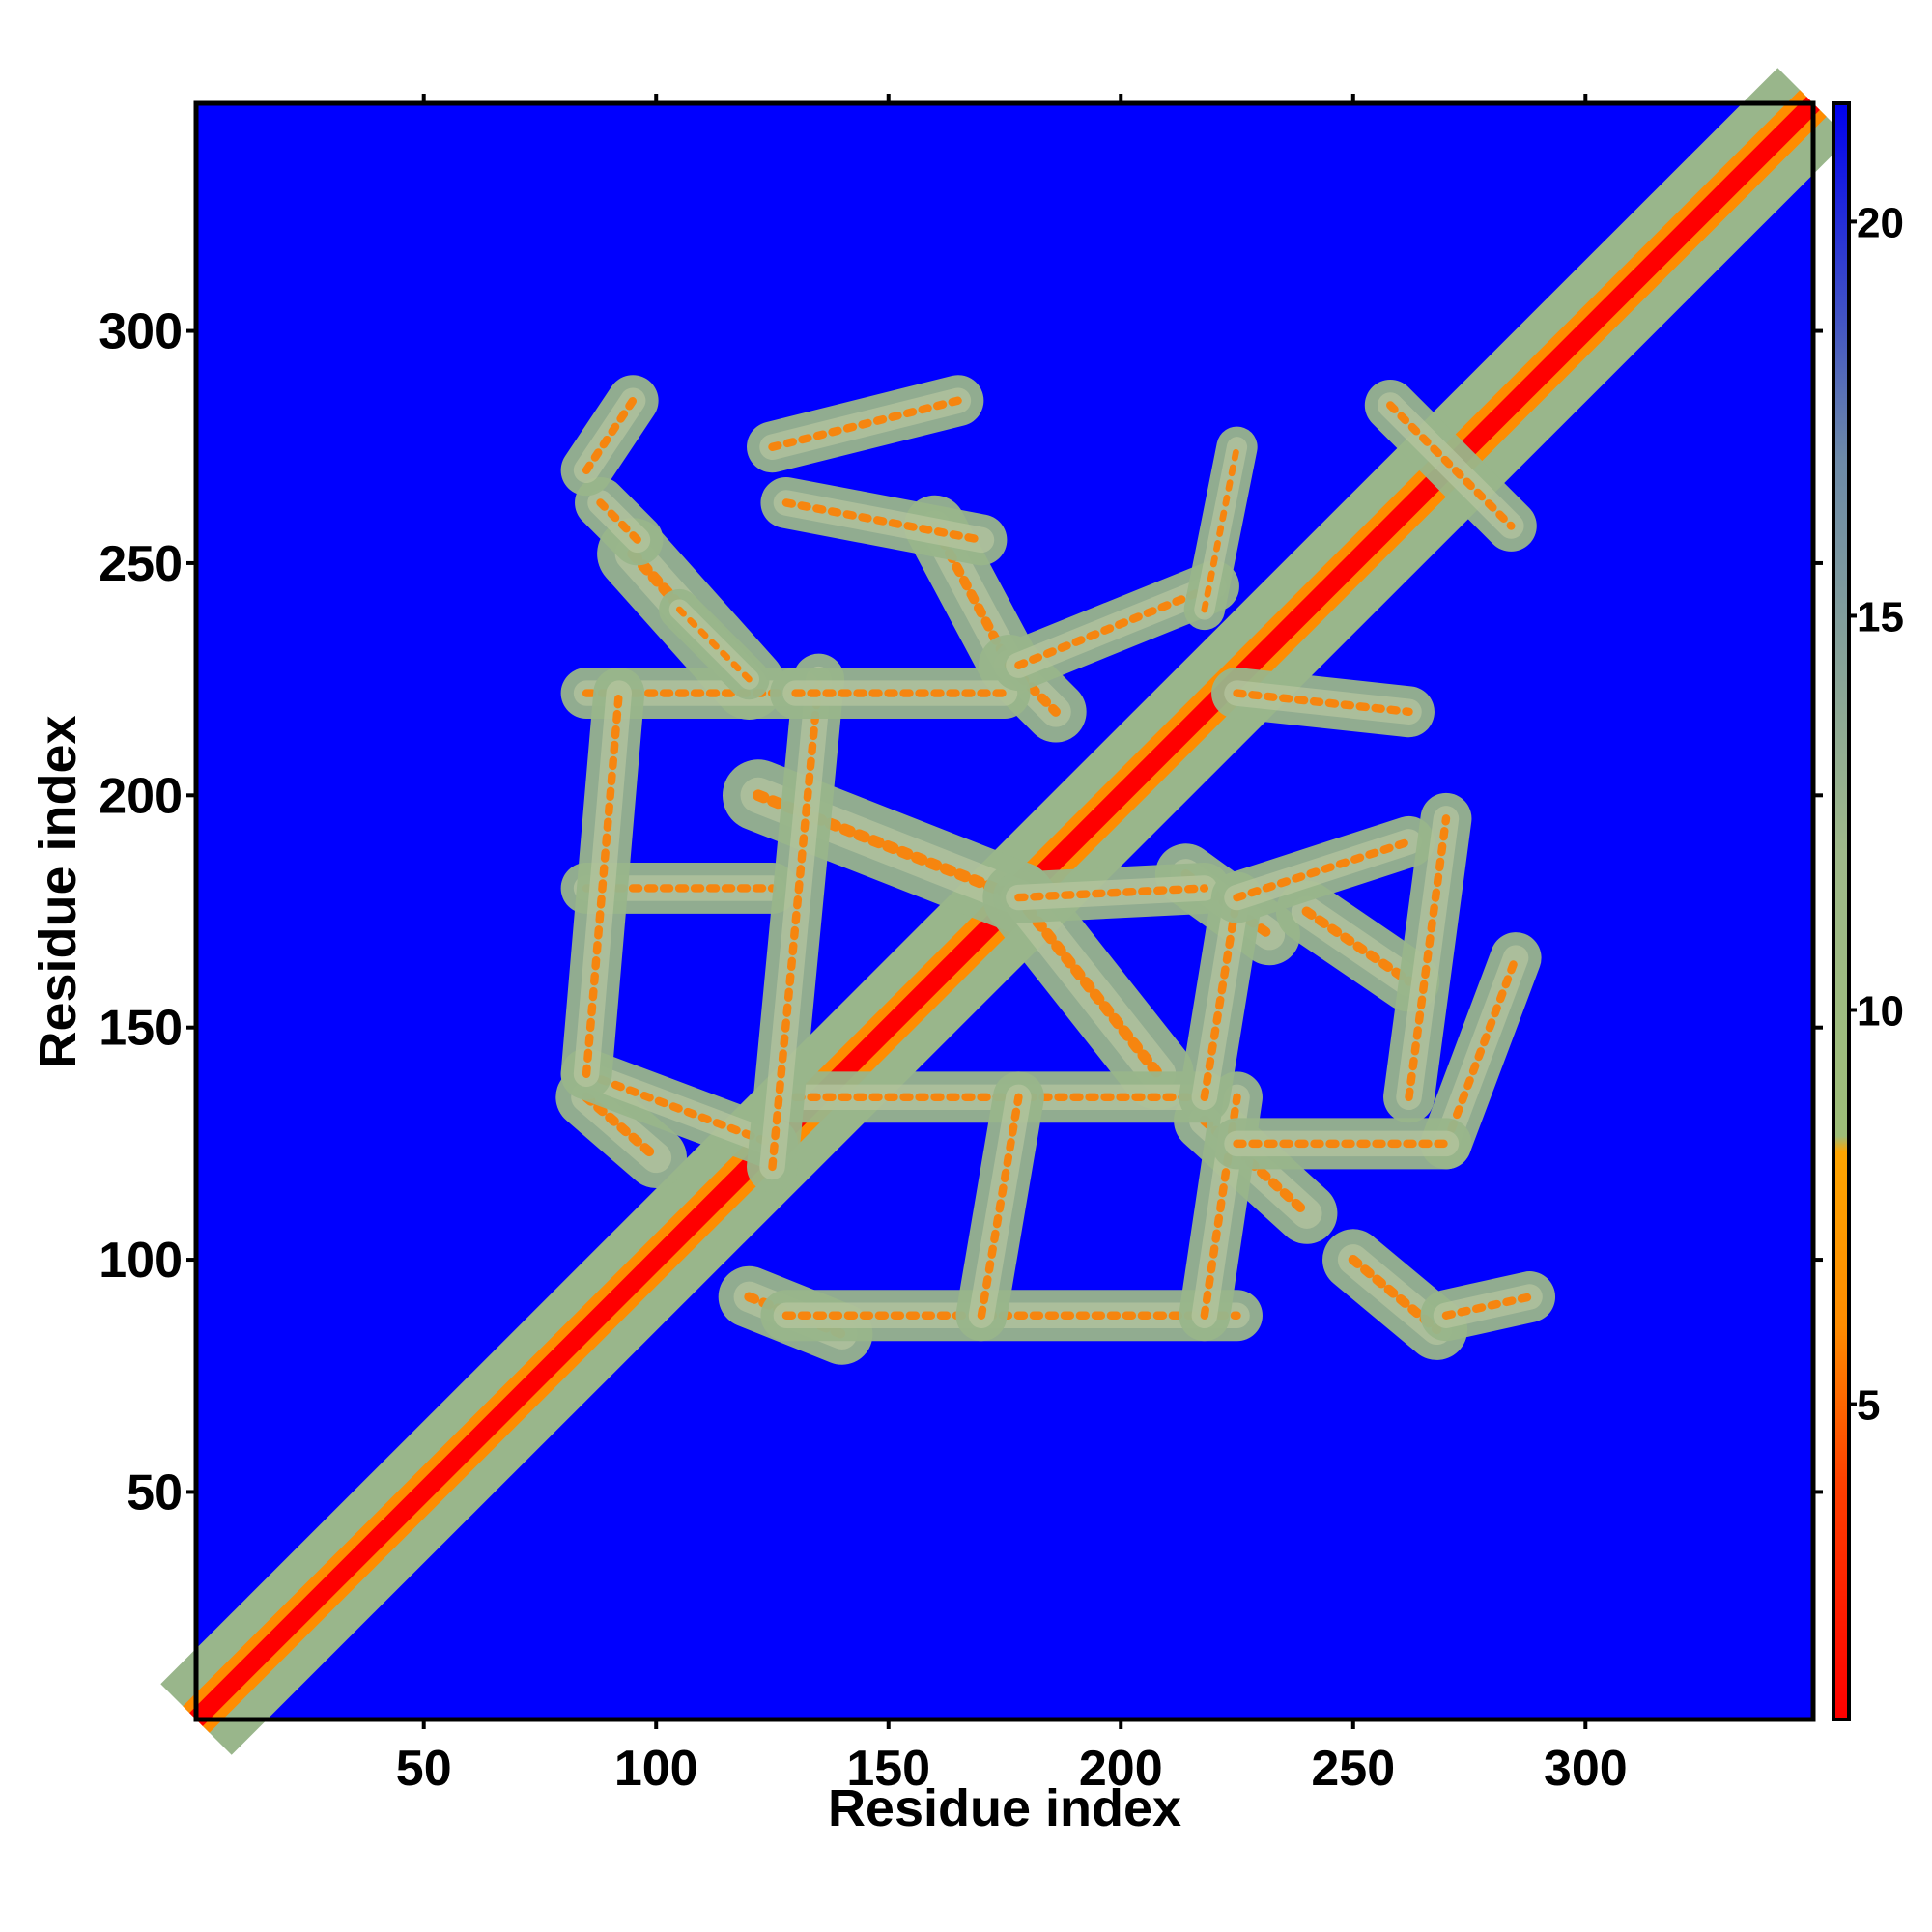 The image size is (1932, 1932). What do you see at coordinates (1121, 1769) in the screenshot?
I see `x-tick-label: 200` at bounding box center [1121, 1769].